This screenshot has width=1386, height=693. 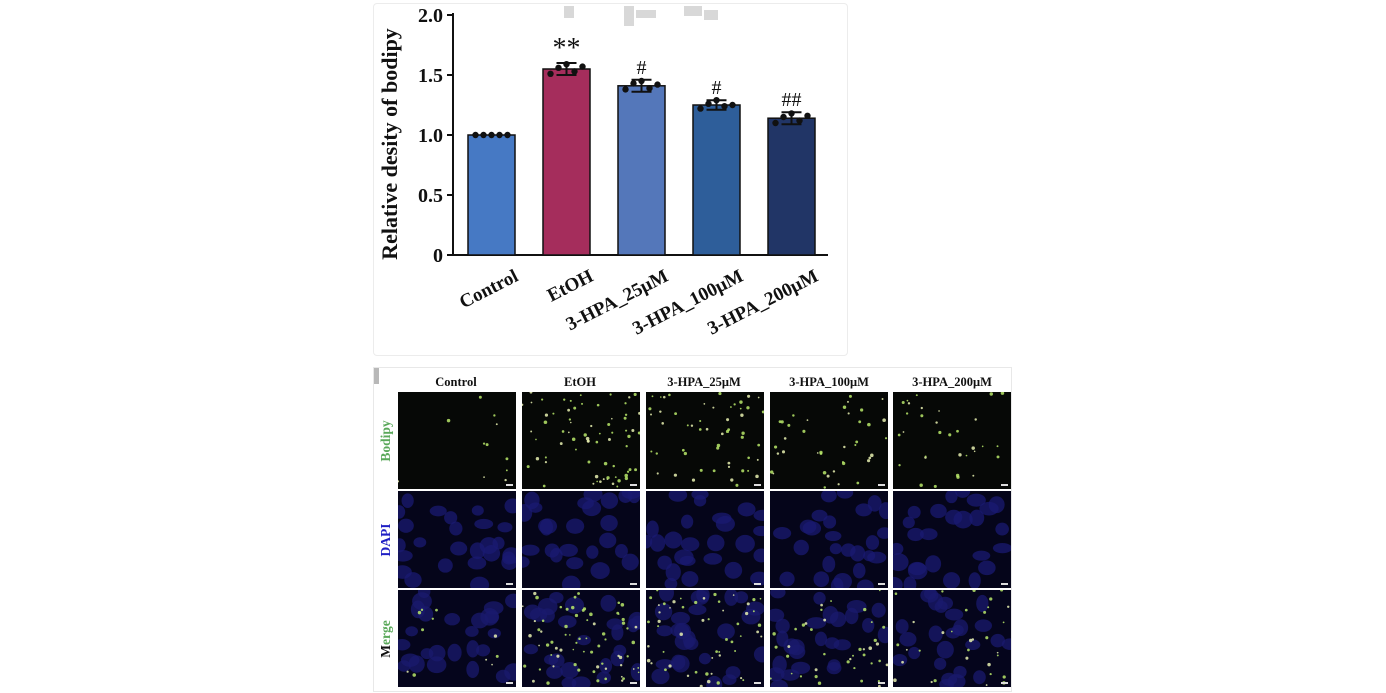 I want to click on micrograph-cell-r1-c1, so click(x=457, y=440).